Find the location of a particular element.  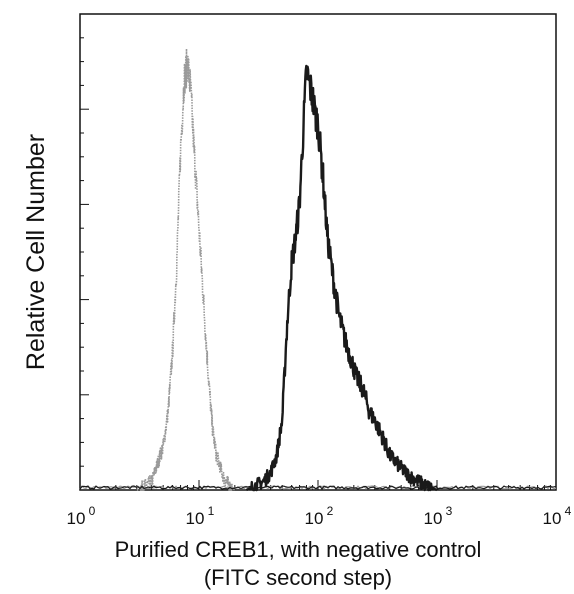

x-tick-label: 10 3 is located at coordinates (438, 516).